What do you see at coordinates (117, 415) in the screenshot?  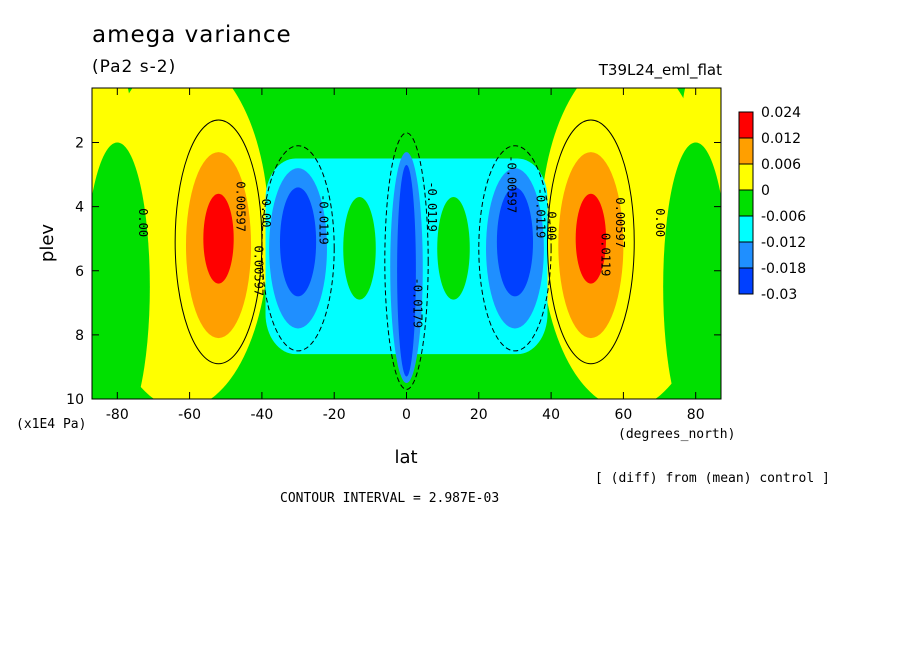 I see `x-tick-label: -80` at bounding box center [117, 415].